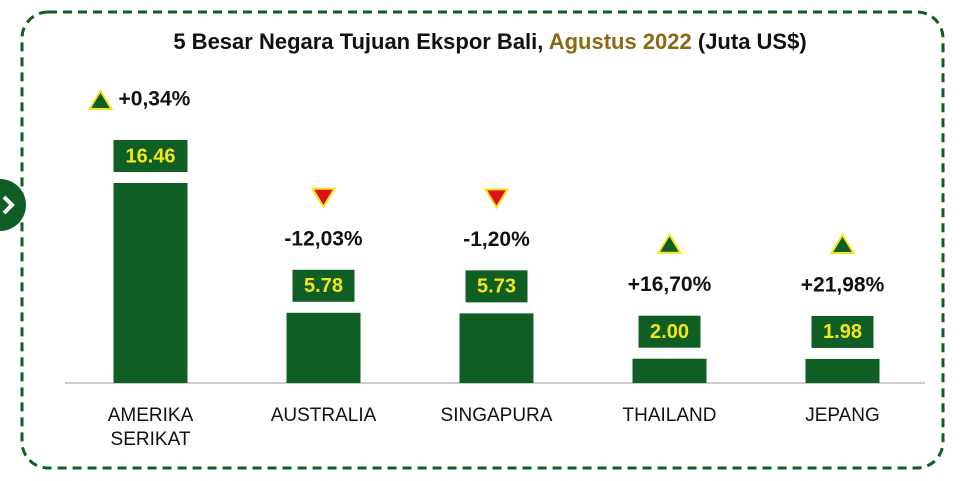 The image size is (960, 481). Describe the element at coordinates (8, 205) in the screenshot. I see `nav-chevron` at that location.